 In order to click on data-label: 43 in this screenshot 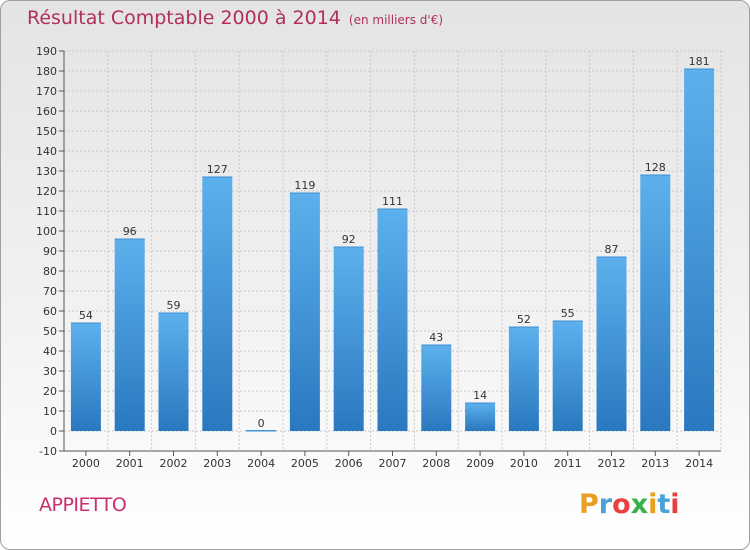, I will do `click(436, 337)`.